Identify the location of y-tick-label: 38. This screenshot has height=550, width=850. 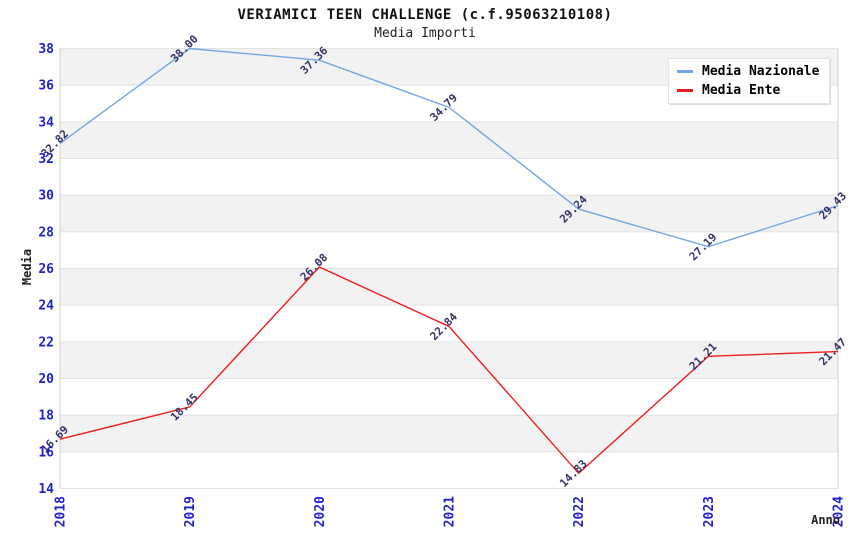
(46, 49).